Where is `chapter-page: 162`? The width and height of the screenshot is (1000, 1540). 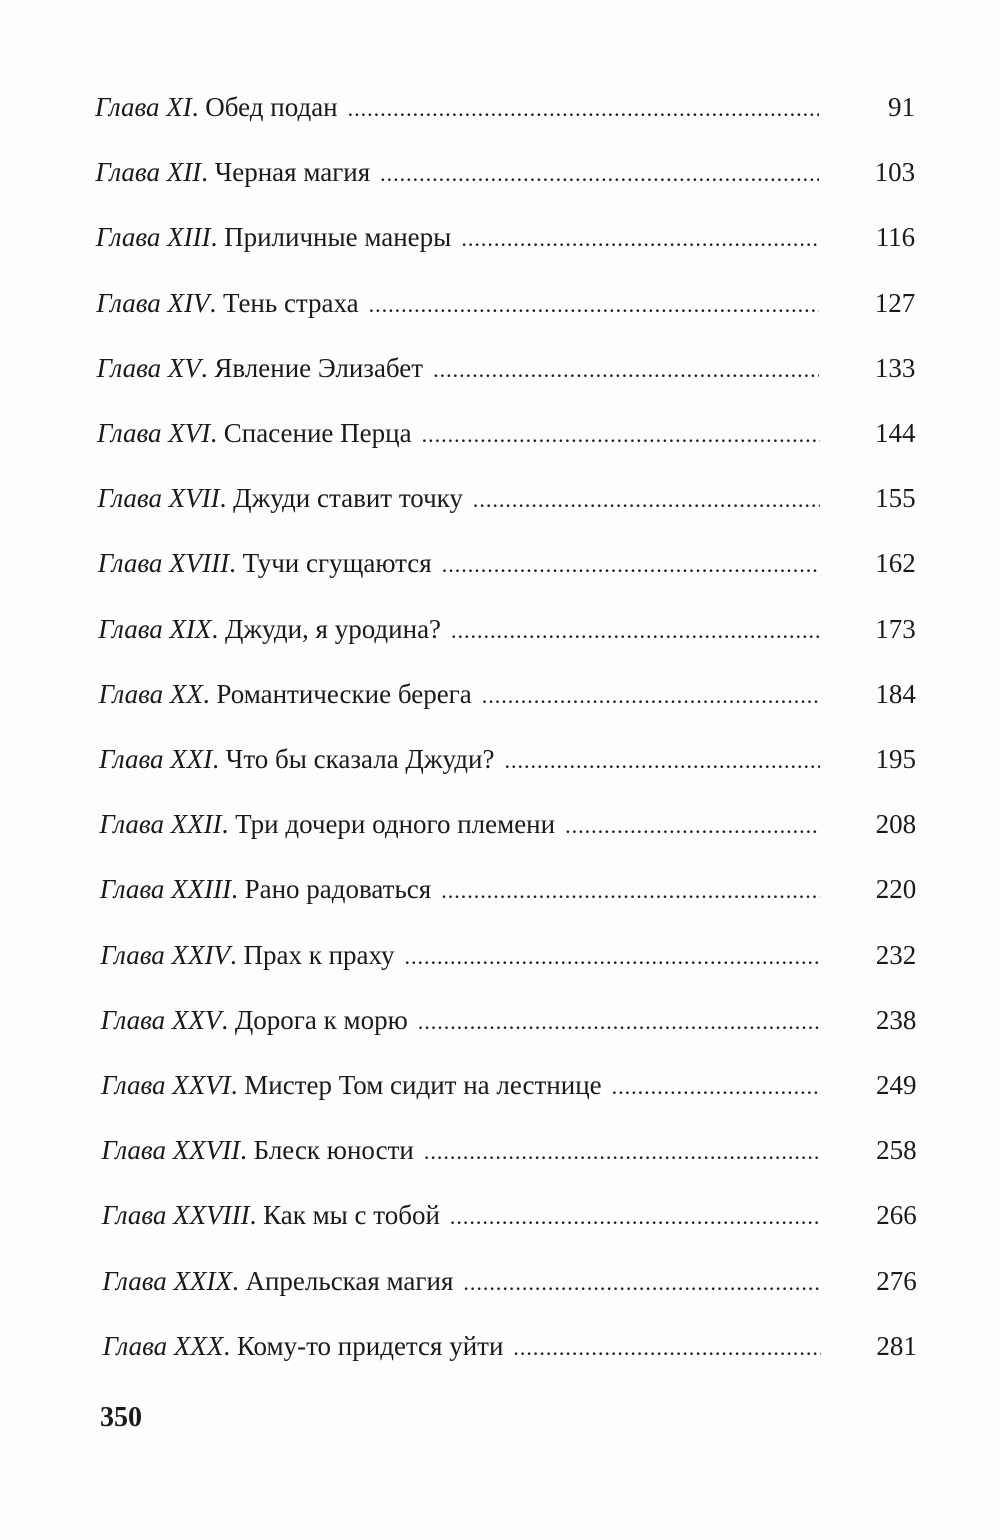 chapter-page: 162 is located at coordinates (895, 563).